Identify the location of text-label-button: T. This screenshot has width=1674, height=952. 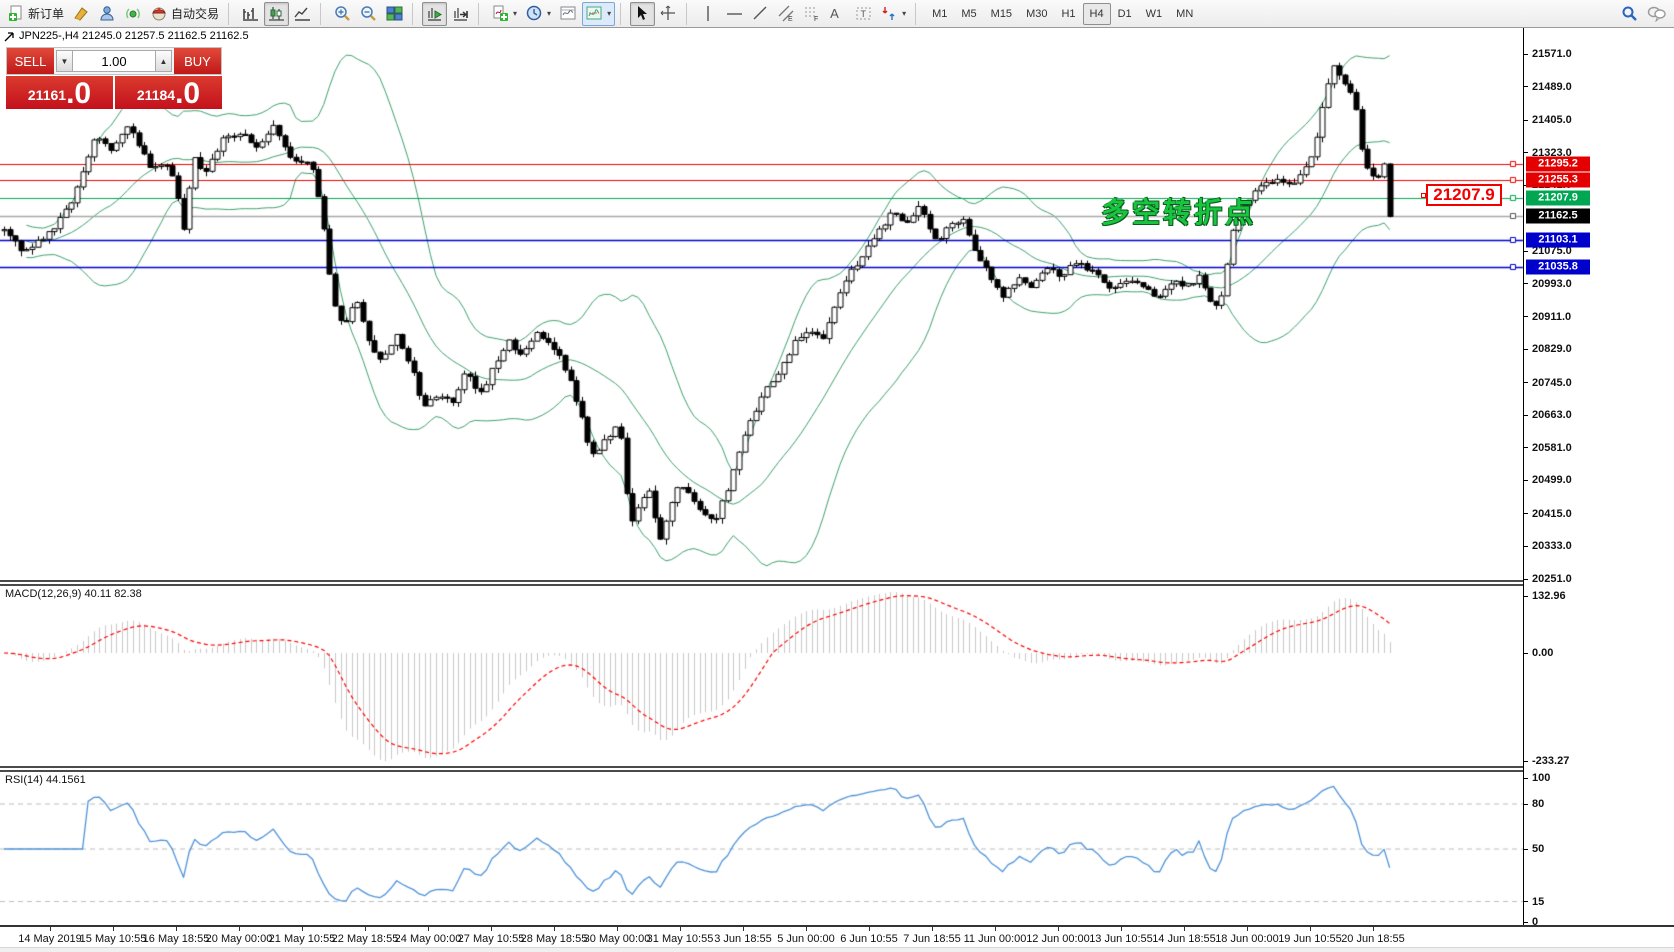
(863, 14).